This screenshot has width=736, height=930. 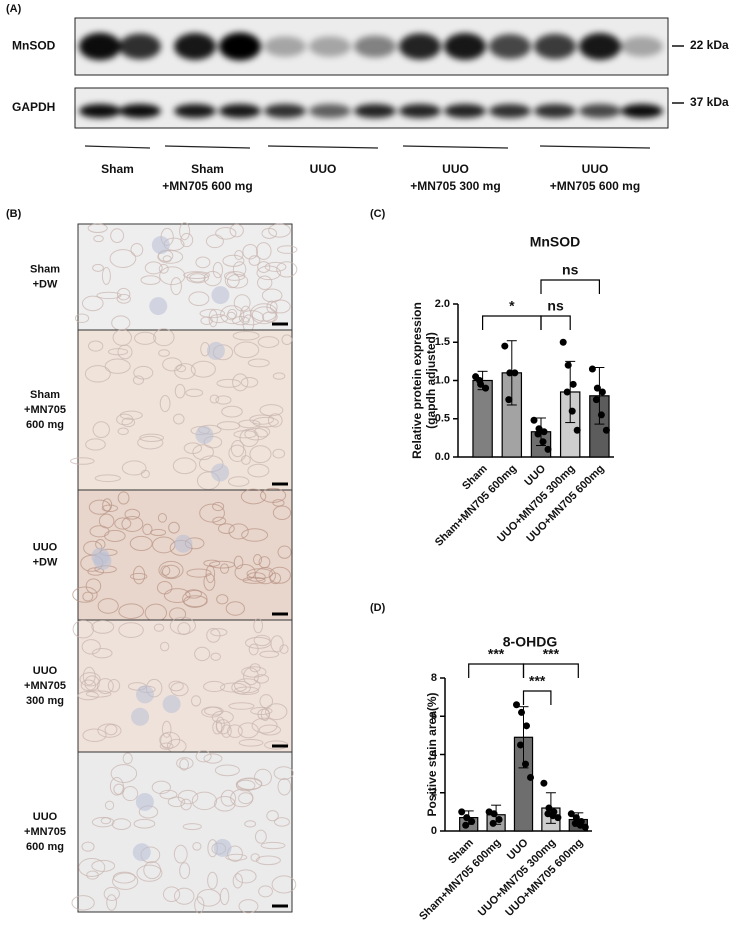 I want to click on y-tick-label: 4, so click(x=434, y=754).